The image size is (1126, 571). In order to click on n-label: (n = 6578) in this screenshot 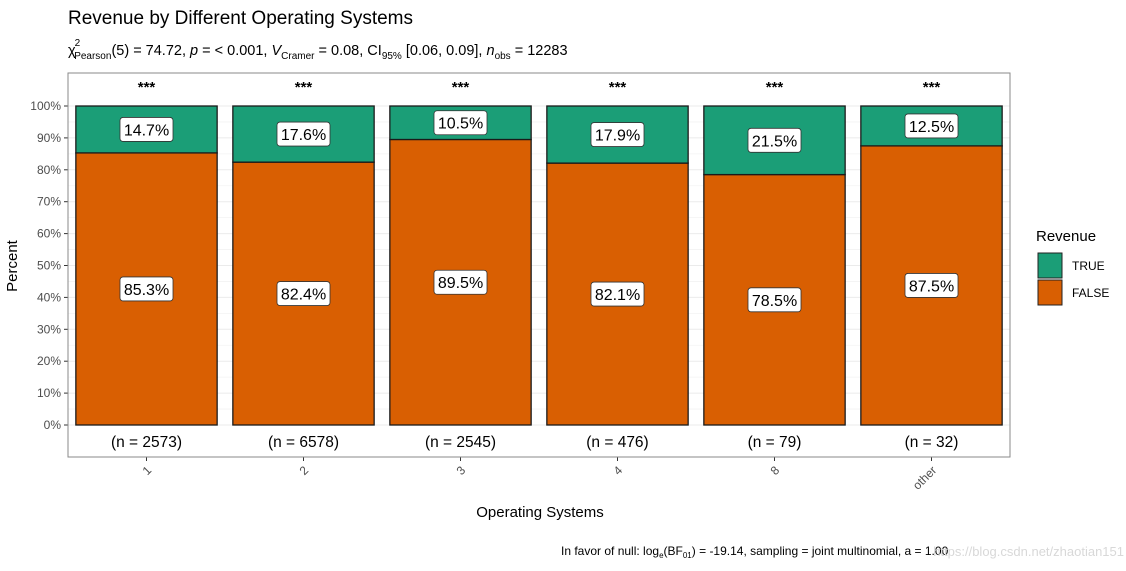, I will do `click(303, 442)`.